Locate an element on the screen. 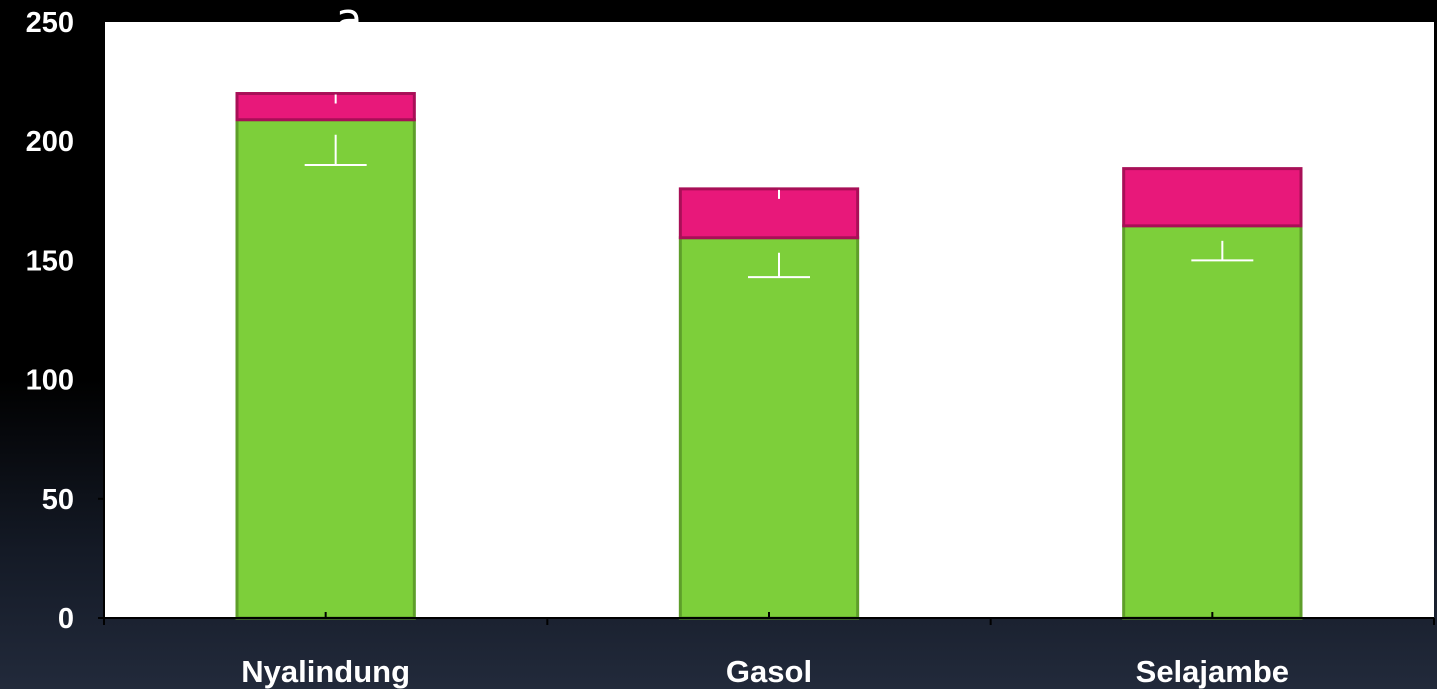  annotation-a: a is located at coordinates (349, 22).